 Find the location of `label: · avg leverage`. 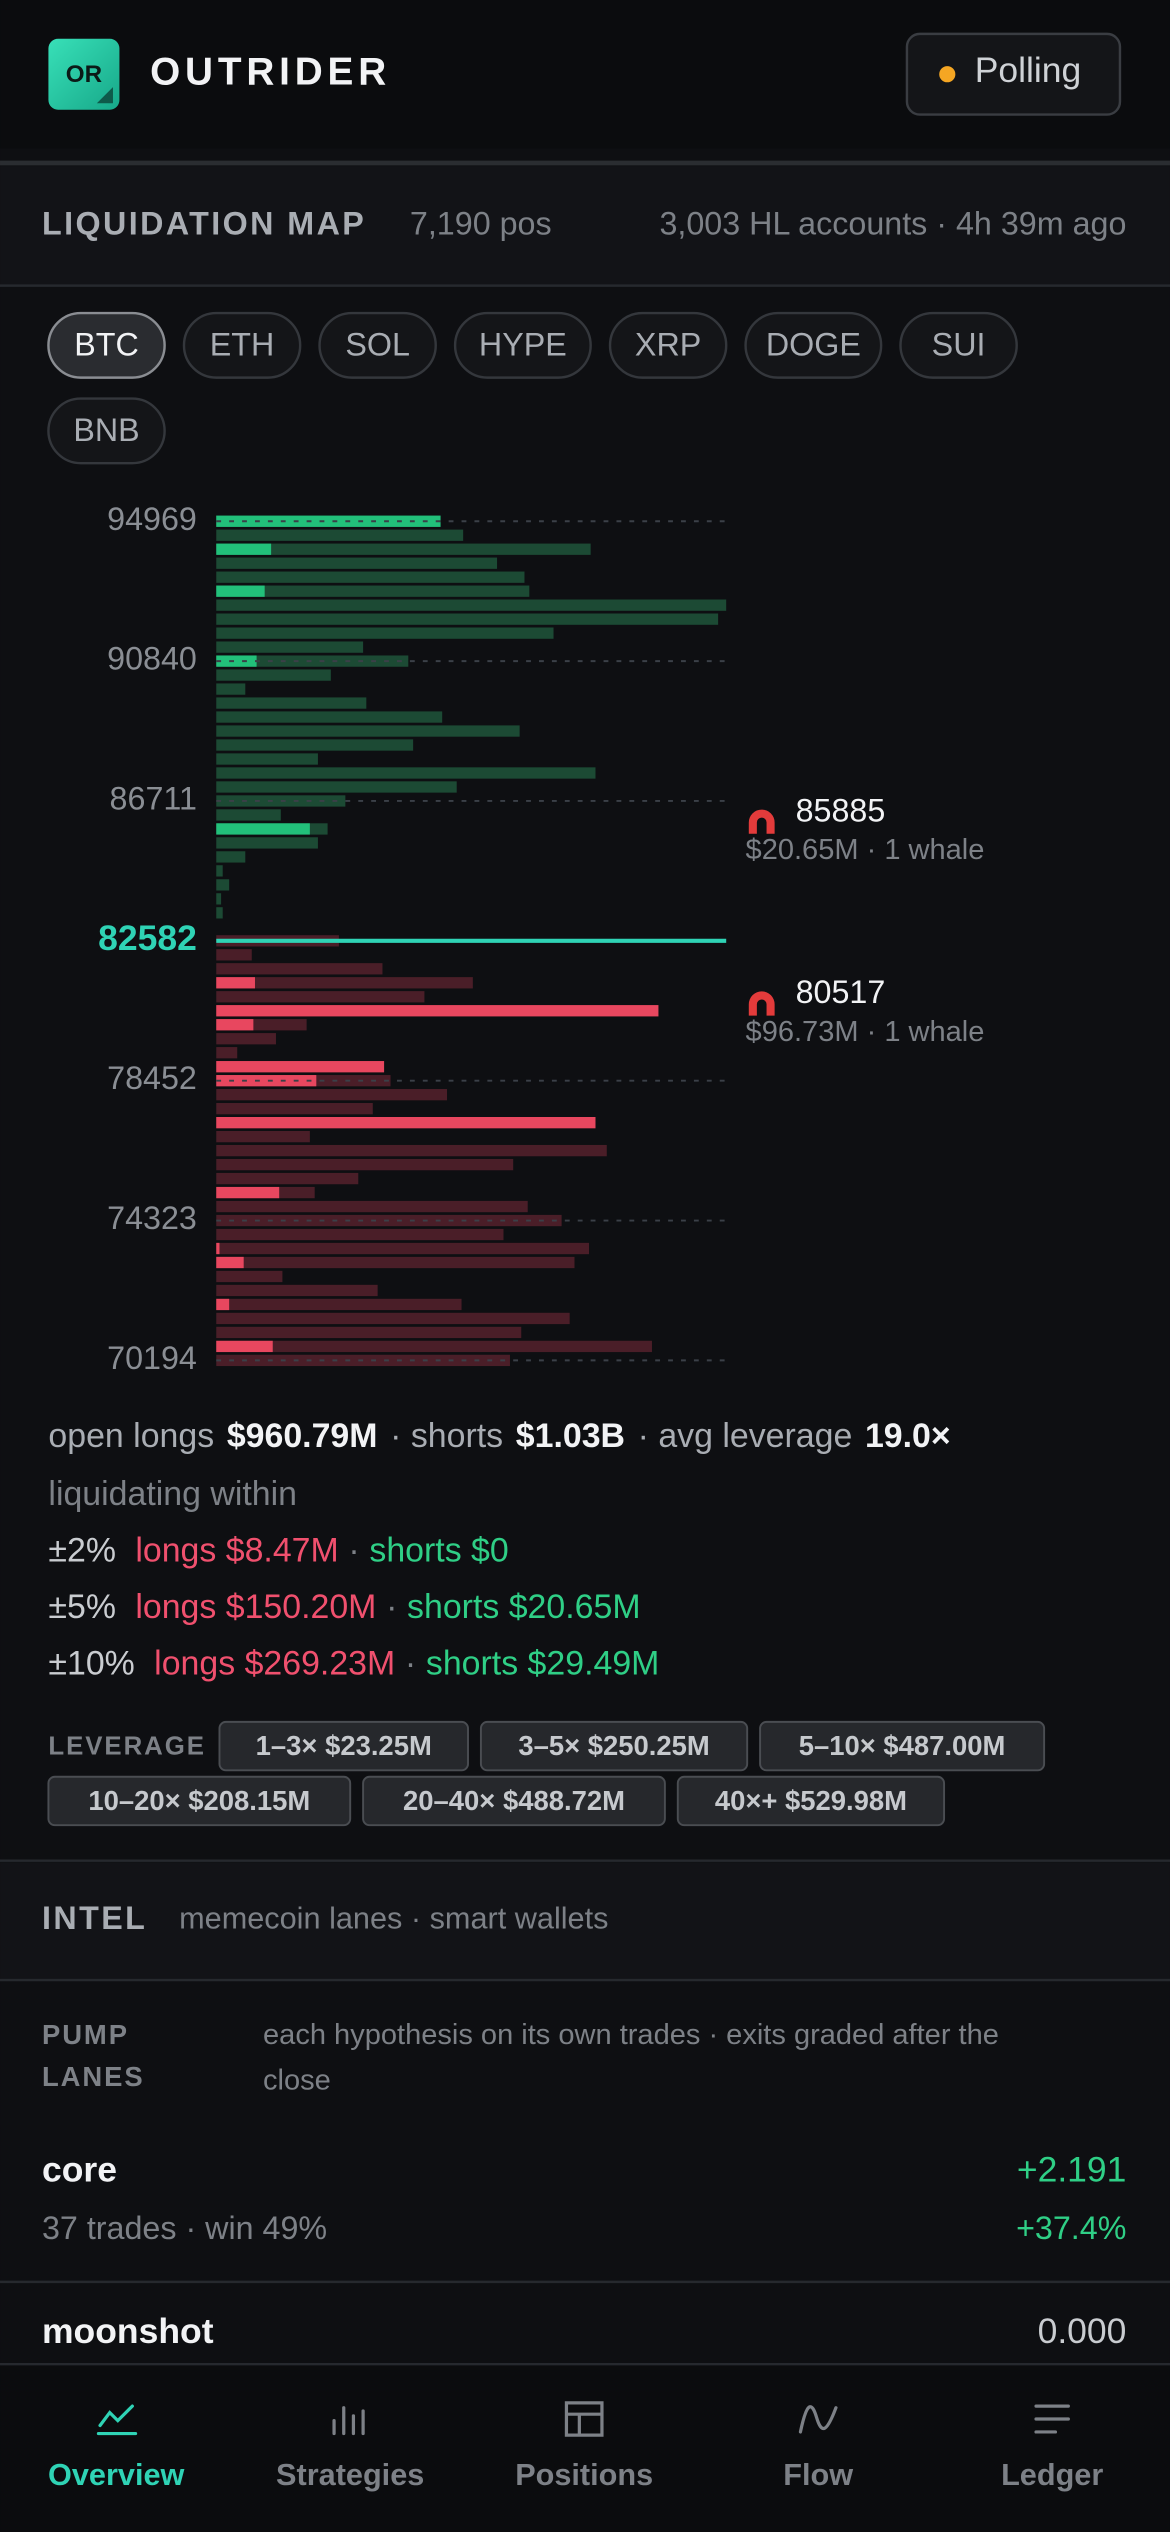

label: · avg leverage is located at coordinates (745, 1436).